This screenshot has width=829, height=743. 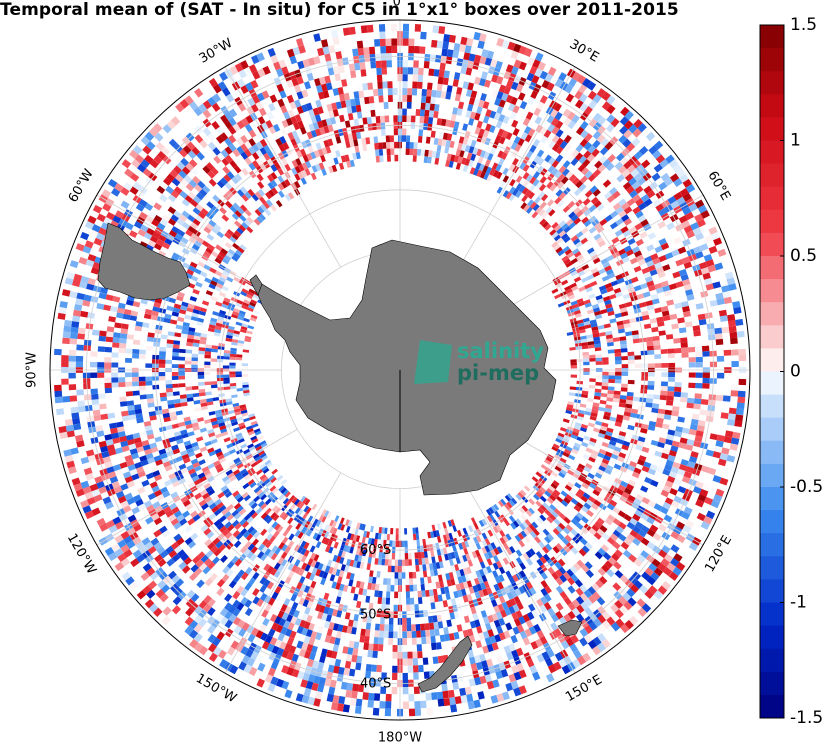 I want to click on watermark-line2: pi-mep, so click(x=498, y=373).